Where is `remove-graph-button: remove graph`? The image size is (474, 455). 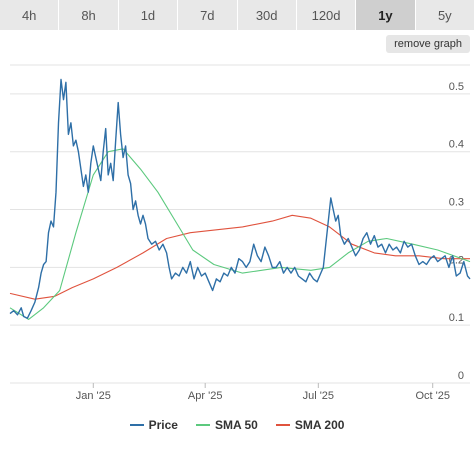
remove-graph-button: remove graph is located at coordinates (428, 44).